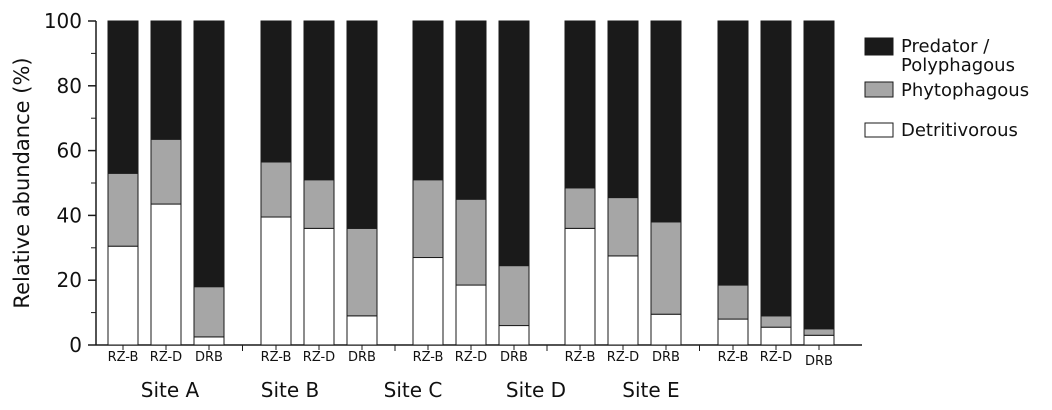 Image resolution: width=1052 pixels, height=410 pixels. What do you see at coordinates (945, 46) in the screenshot?
I see `legend-label: Predator /` at bounding box center [945, 46].